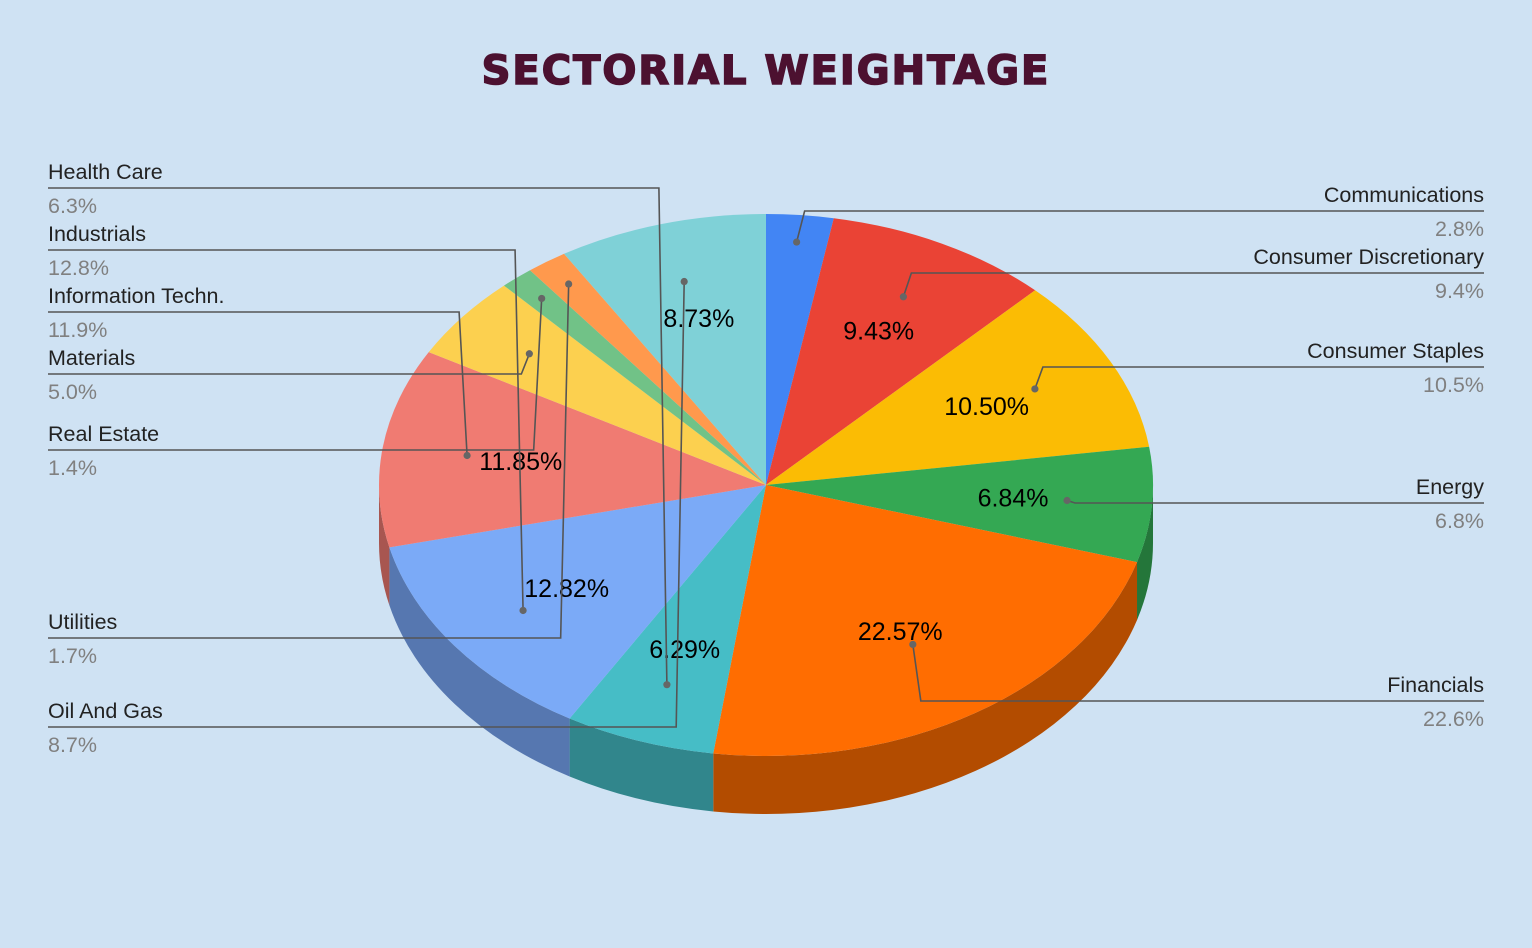 The height and width of the screenshot is (948, 1532). What do you see at coordinates (986, 407) in the screenshot?
I see `slice-label-consumer-staples: 10.50%` at bounding box center [986, 407].